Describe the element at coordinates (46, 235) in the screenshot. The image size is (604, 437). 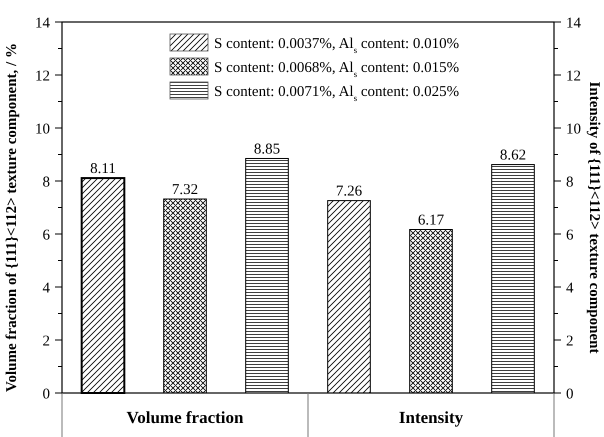
I see `y-tick-label: 6` at that location.